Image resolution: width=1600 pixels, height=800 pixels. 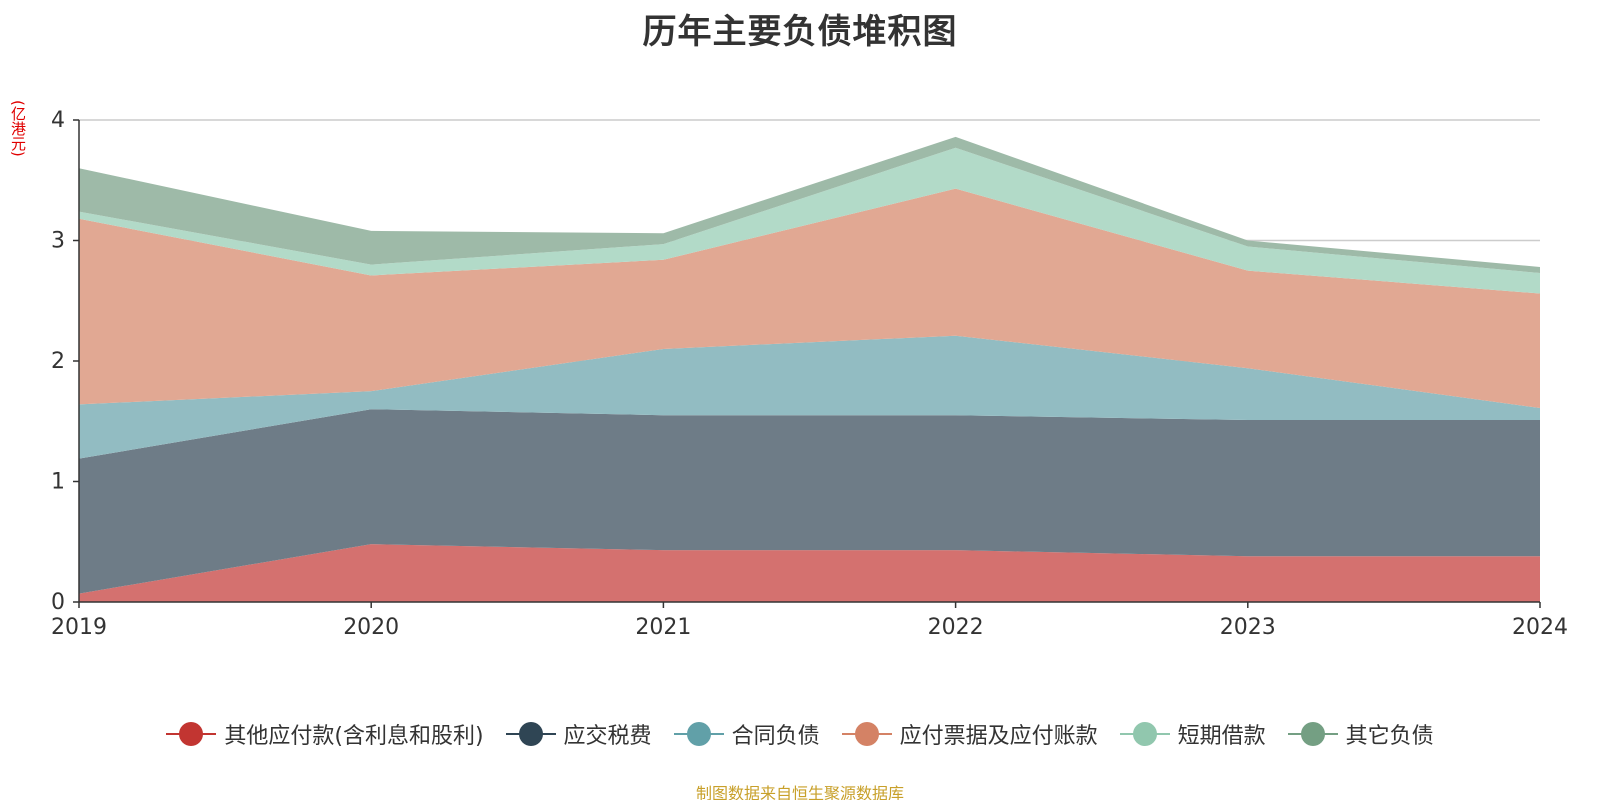 What do you see at coordinates (663, 627) in the screenshot?
I see `x-tick-label: 2021` at bounding box center [663, 627].